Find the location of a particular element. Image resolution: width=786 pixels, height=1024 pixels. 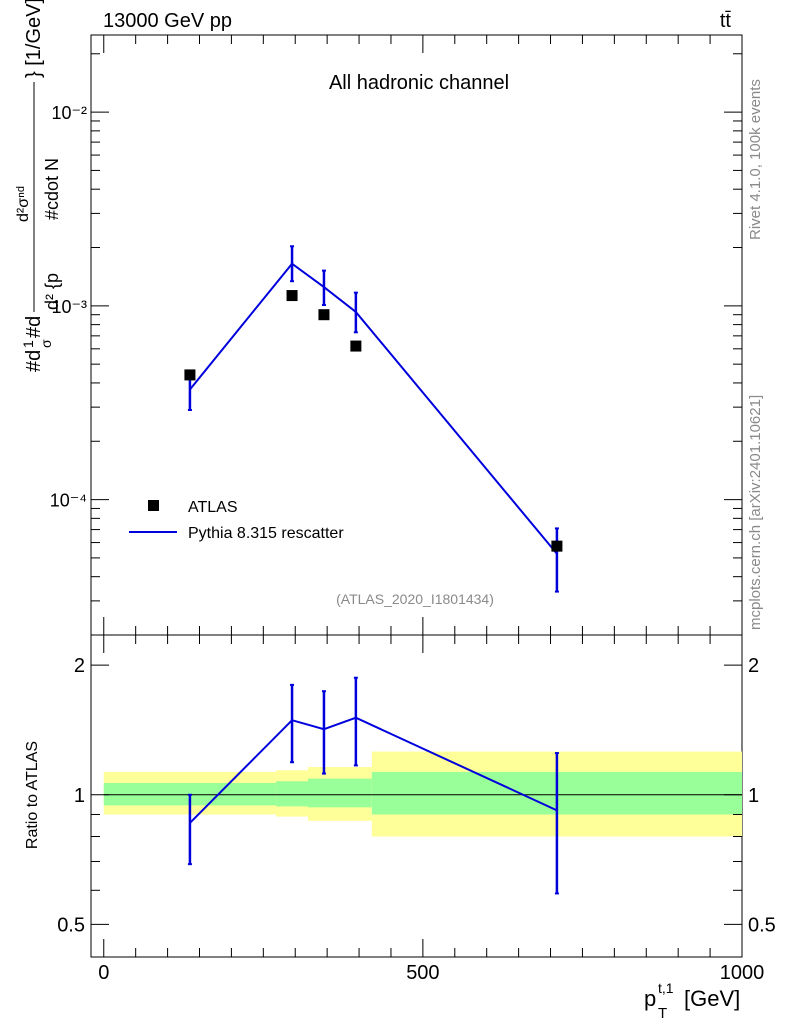

ratio-ylabel: Ratio to ATLAS is located at coordinates (32, 795).